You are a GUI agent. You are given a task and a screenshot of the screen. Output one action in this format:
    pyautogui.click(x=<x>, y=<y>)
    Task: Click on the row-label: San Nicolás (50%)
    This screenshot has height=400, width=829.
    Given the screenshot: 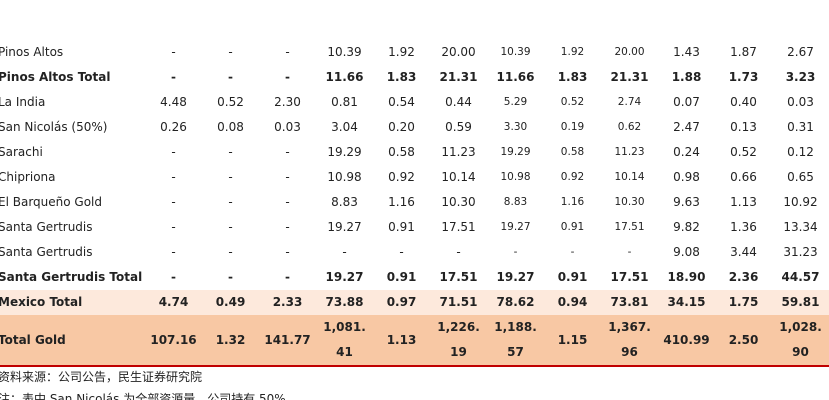 What is the action you would take?
    pyautogui.click(x=54, y=127)
    